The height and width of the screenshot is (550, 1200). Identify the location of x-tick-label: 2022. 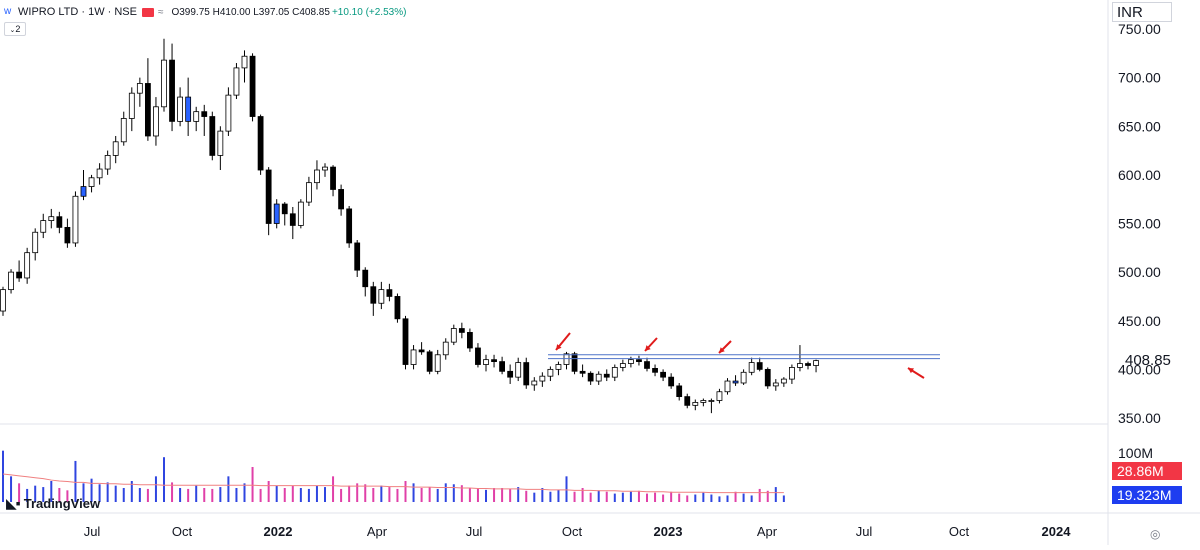
(278, 531).